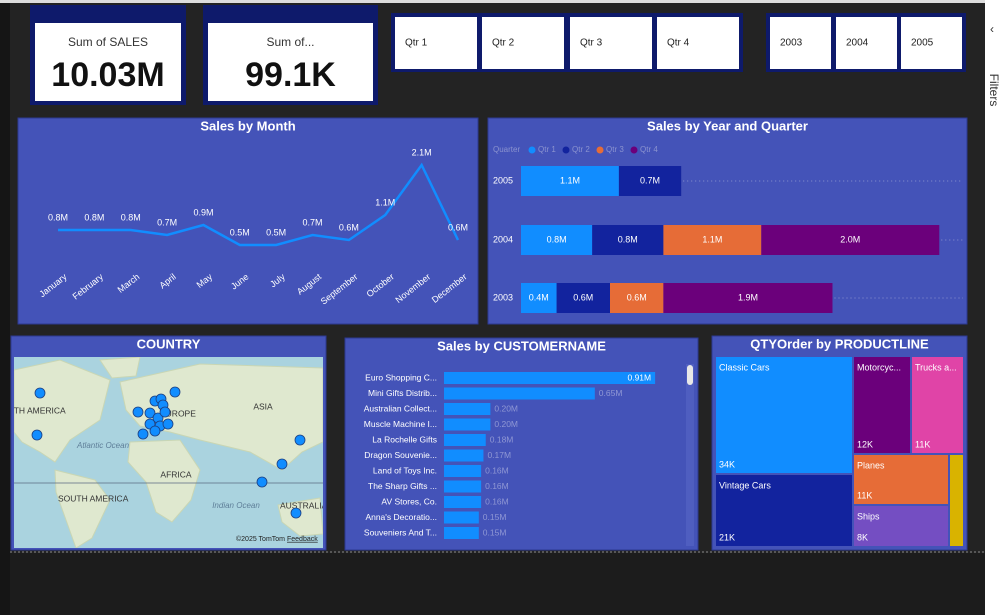 Image resolution: width=1000 pixels, height=615 pixels. What do you see at coordinates (678, 43) in the screenshot?
I see `slicer-label: Qtr 4` at bounding box center [678, 43].